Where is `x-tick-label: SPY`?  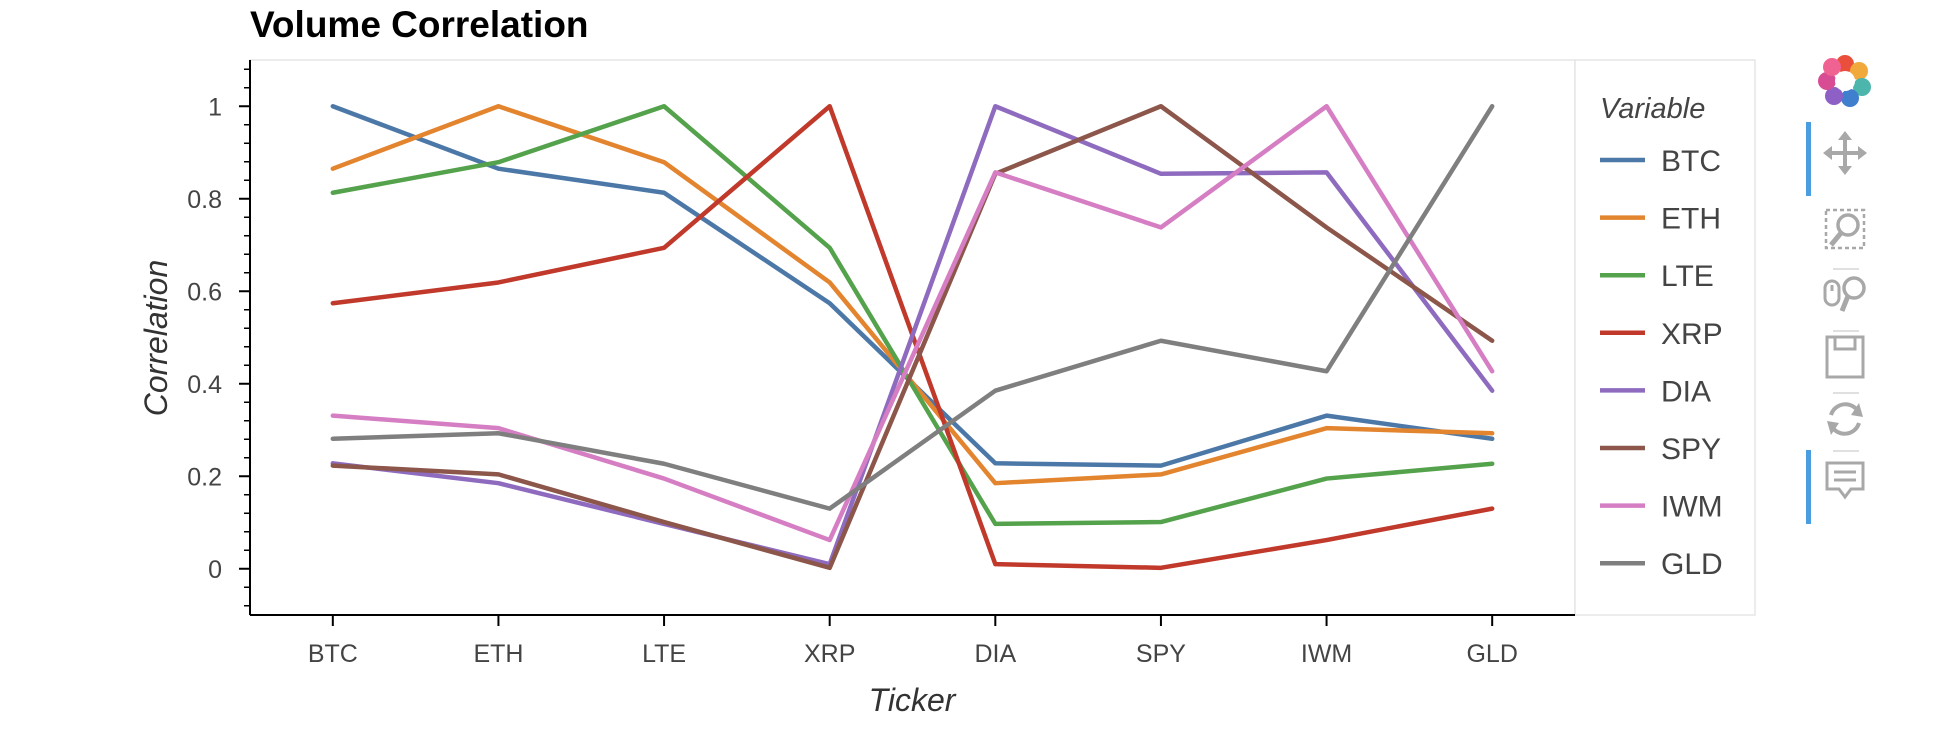
x-tick-label: SPY is located at coordinates (1161, 654).